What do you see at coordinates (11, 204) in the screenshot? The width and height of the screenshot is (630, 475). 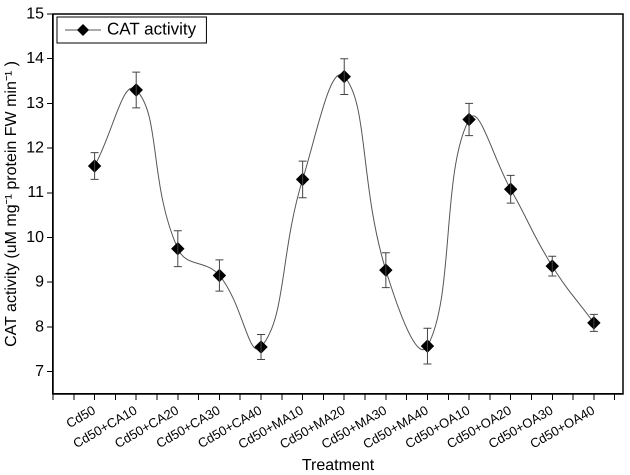 I see `y-axis-title: CAT activity (uM mg⁻¹ protein FW min⁻¹ )` at bounding box center [11, 204].